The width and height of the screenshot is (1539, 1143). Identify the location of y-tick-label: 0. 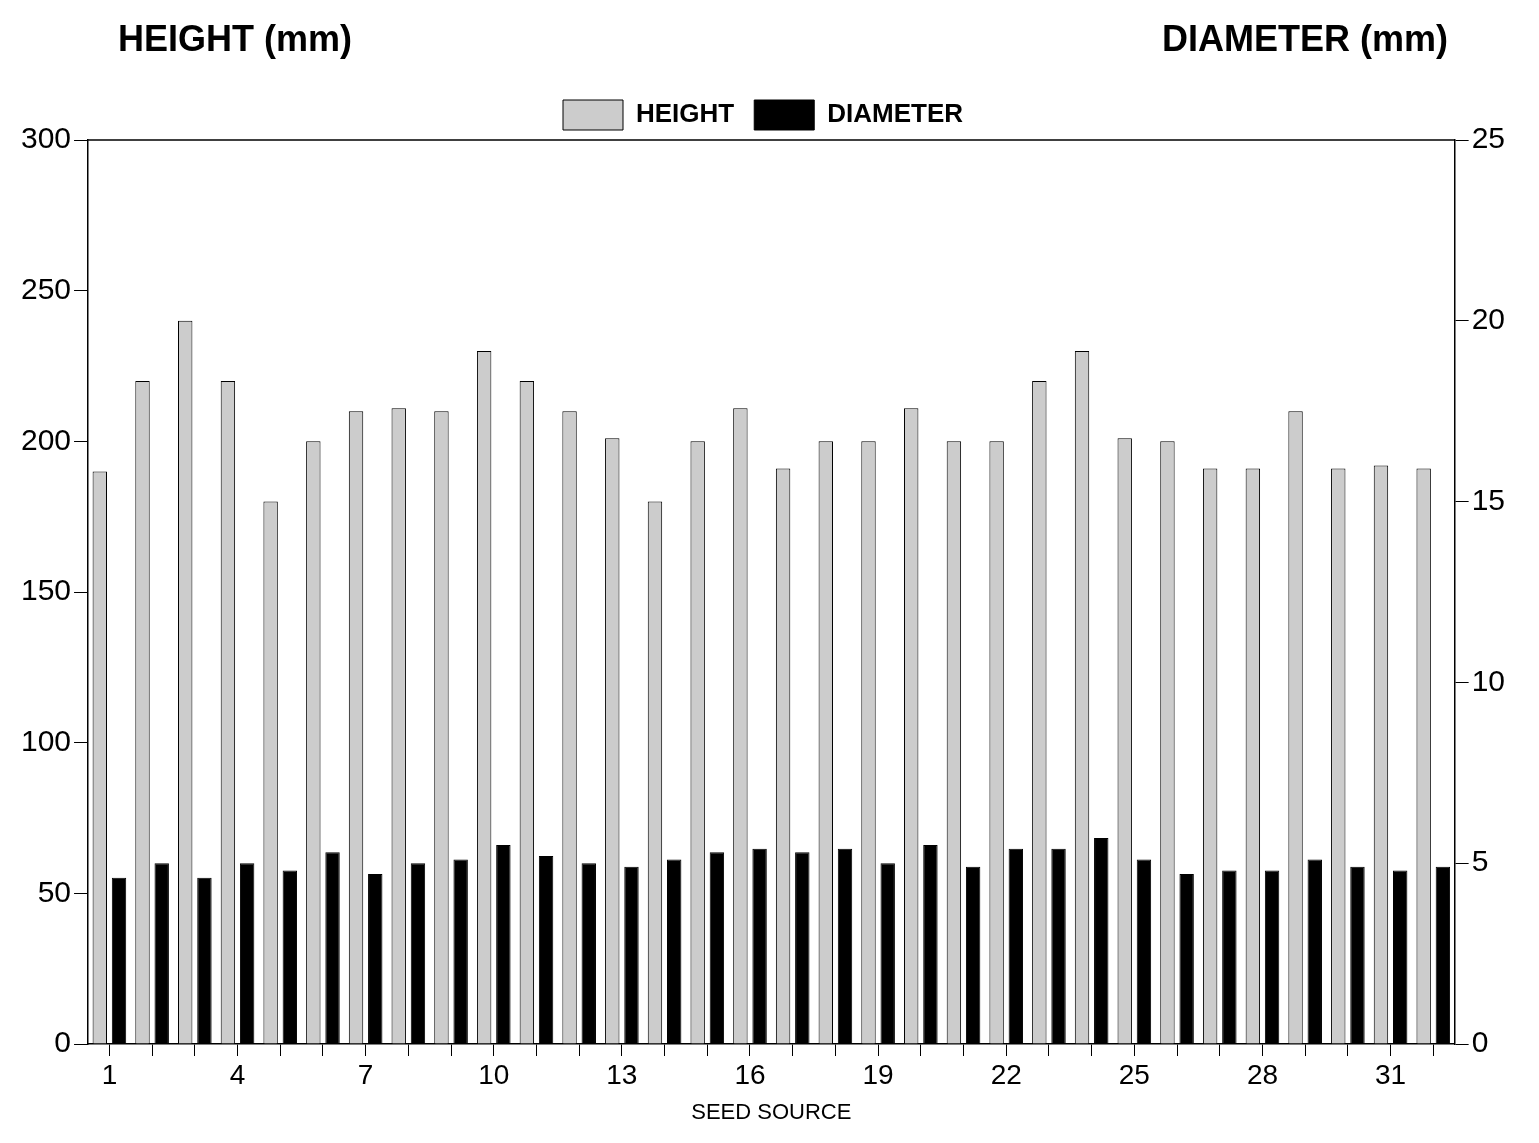
(63, 1042).